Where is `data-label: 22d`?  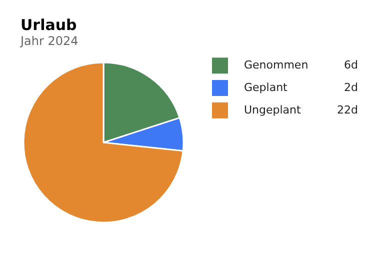 data-label: 22d is located at coordinates (347, 109).